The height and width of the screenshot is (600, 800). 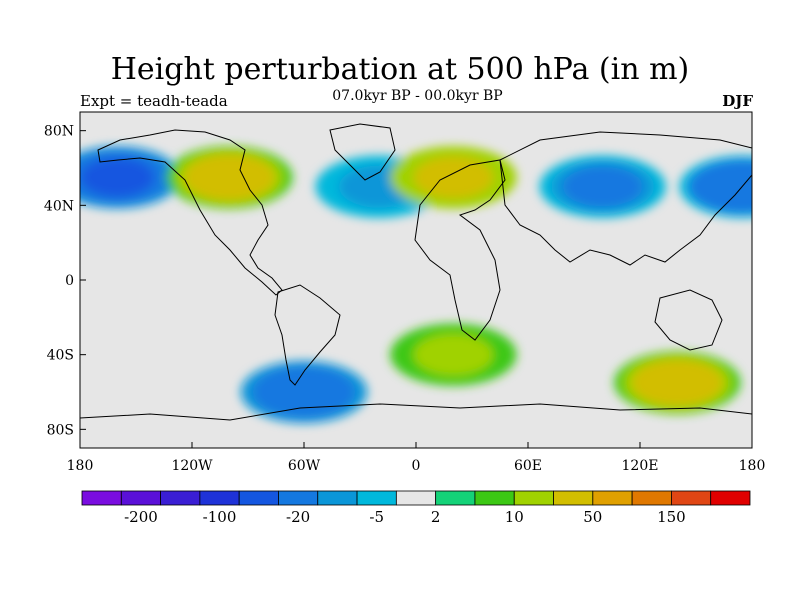 I want to click on season-label: DJF, so click(x=737, y=101).